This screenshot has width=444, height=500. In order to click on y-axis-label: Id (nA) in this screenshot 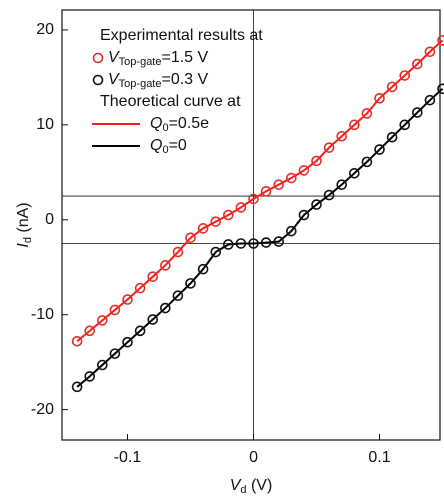, I will do `click(24, 224)`.